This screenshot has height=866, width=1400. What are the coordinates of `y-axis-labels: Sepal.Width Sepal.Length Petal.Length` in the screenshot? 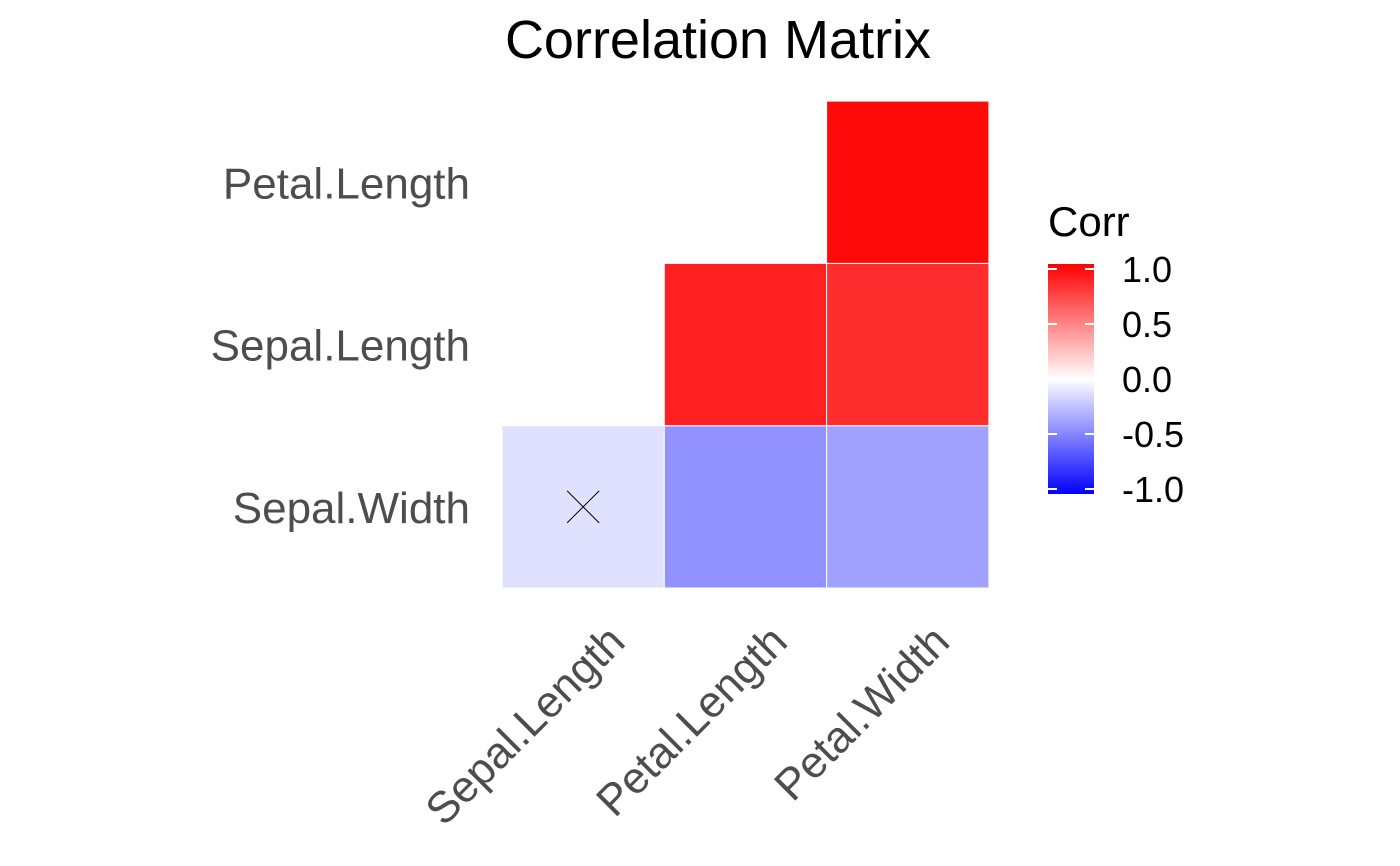 It's located at (340, 346).